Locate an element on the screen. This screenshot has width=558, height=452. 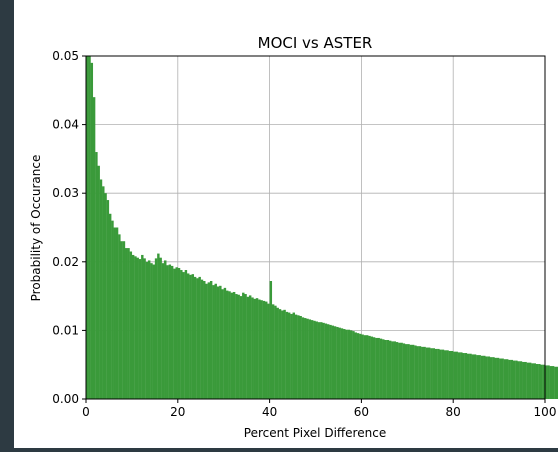
y-axis-ticks: 0.00 0.01 0.02 0.03 0.04 0.05 is located at coordinates (69, 227).